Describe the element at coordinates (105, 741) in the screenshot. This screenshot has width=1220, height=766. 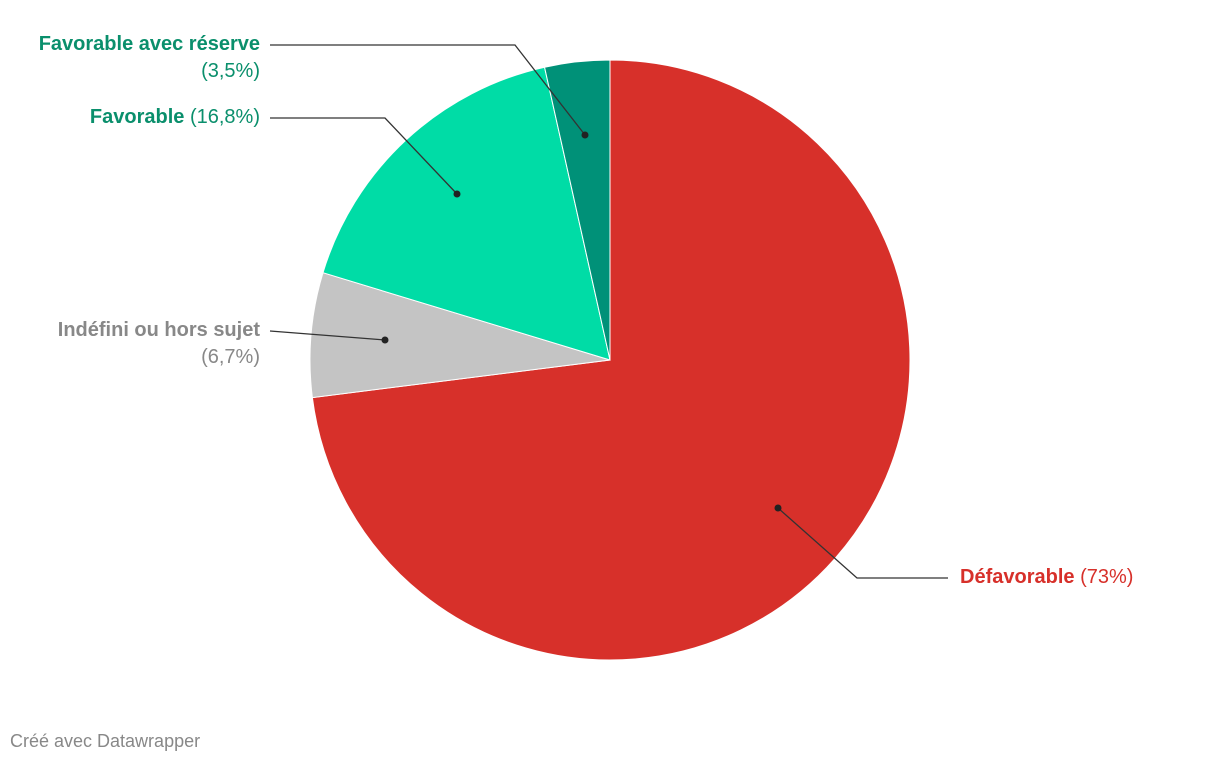
I see `footer: Créé avec Datawrapper` at that location.